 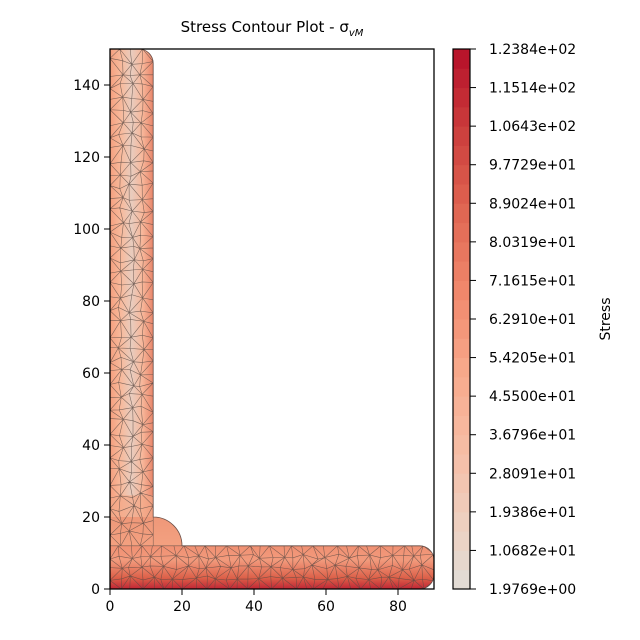 What do you see at coordinates (532, 474) in the screenshot?
I see `colorbar-tick-label: 2.8091e+01` at bounding box center [532, 474].